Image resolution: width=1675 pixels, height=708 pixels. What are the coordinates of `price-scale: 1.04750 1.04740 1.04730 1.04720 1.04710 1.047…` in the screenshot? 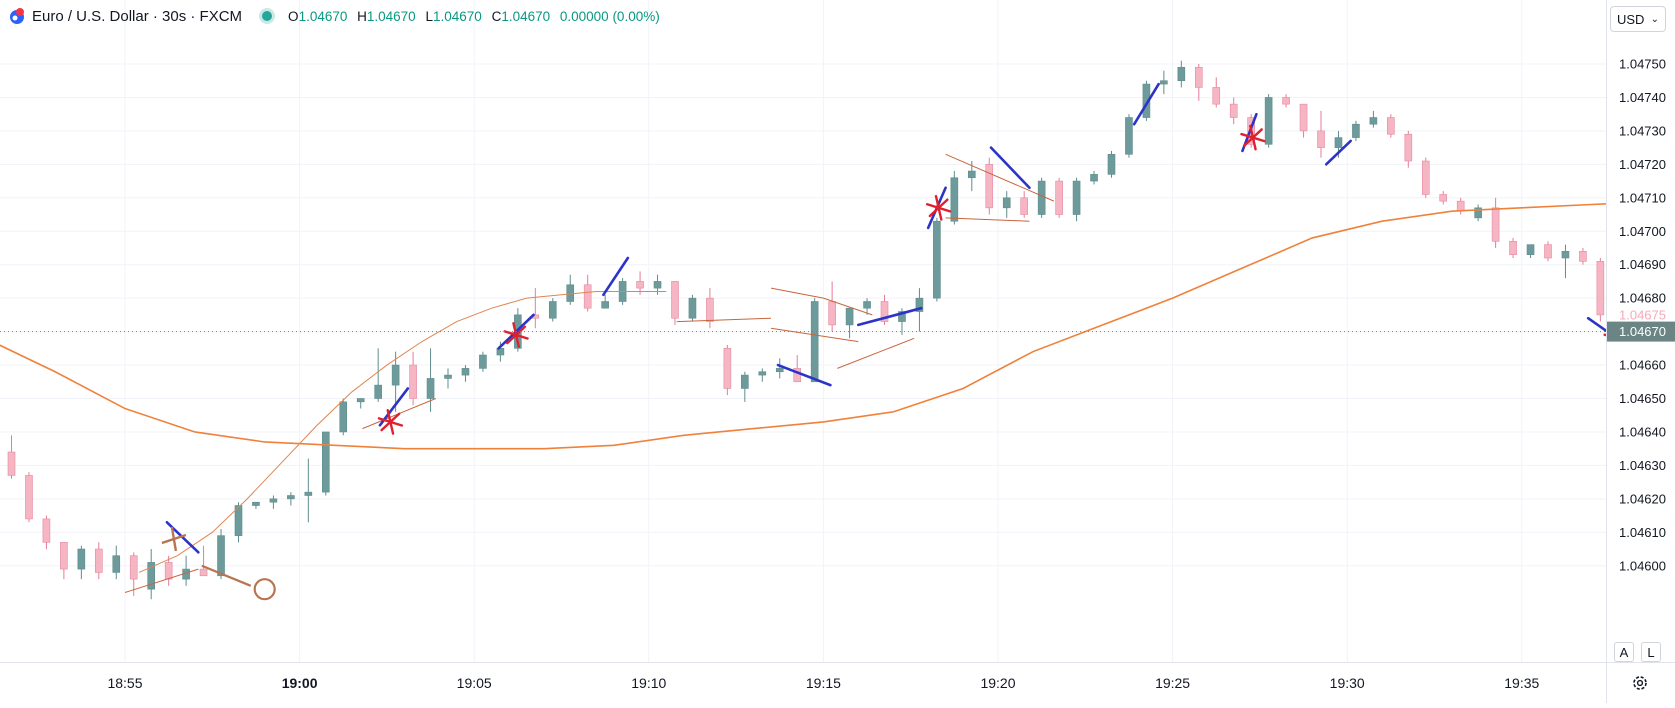 It's located at (1640, 331).